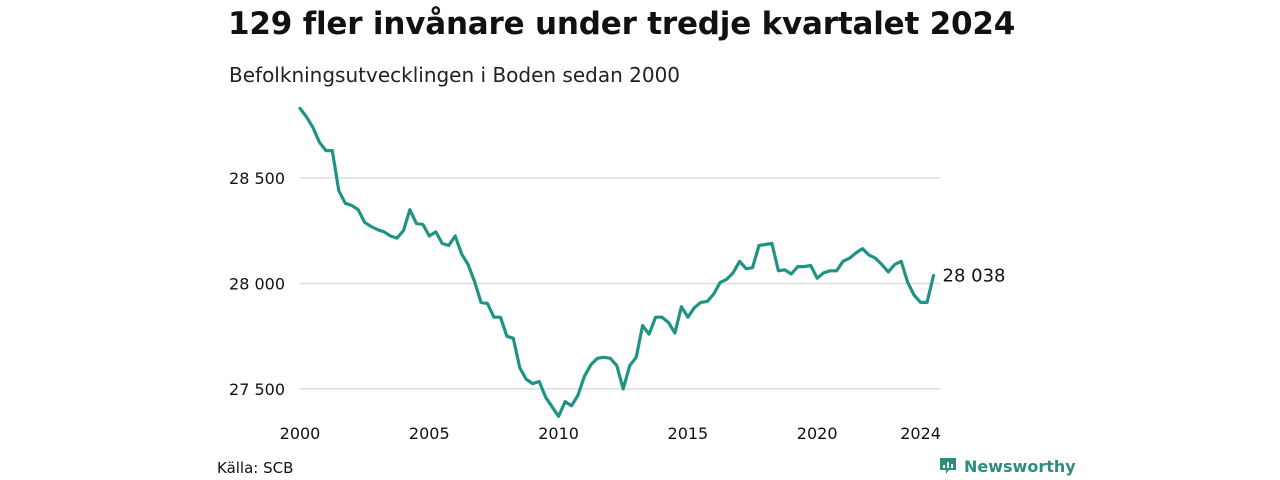 This screenshot has width=1280, height=480. I want to click on end-label-group: 28 038, so click(974, 275).